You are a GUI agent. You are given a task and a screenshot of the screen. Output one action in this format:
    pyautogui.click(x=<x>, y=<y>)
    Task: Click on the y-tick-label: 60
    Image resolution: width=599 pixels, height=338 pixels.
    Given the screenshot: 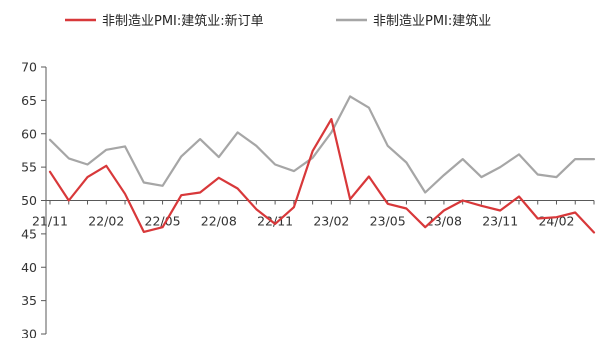 What is the action you would take?
    pyautogui.click(x=29, y=133)
    